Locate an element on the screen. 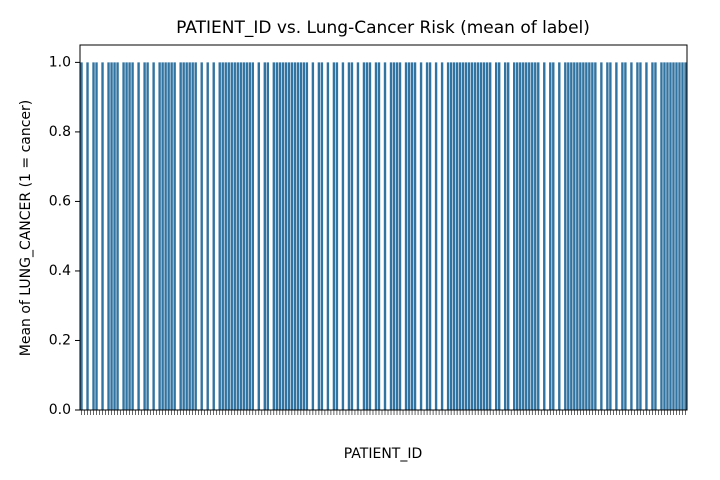  y-tick-label: 0.2 is located at coordinates (60, 340).